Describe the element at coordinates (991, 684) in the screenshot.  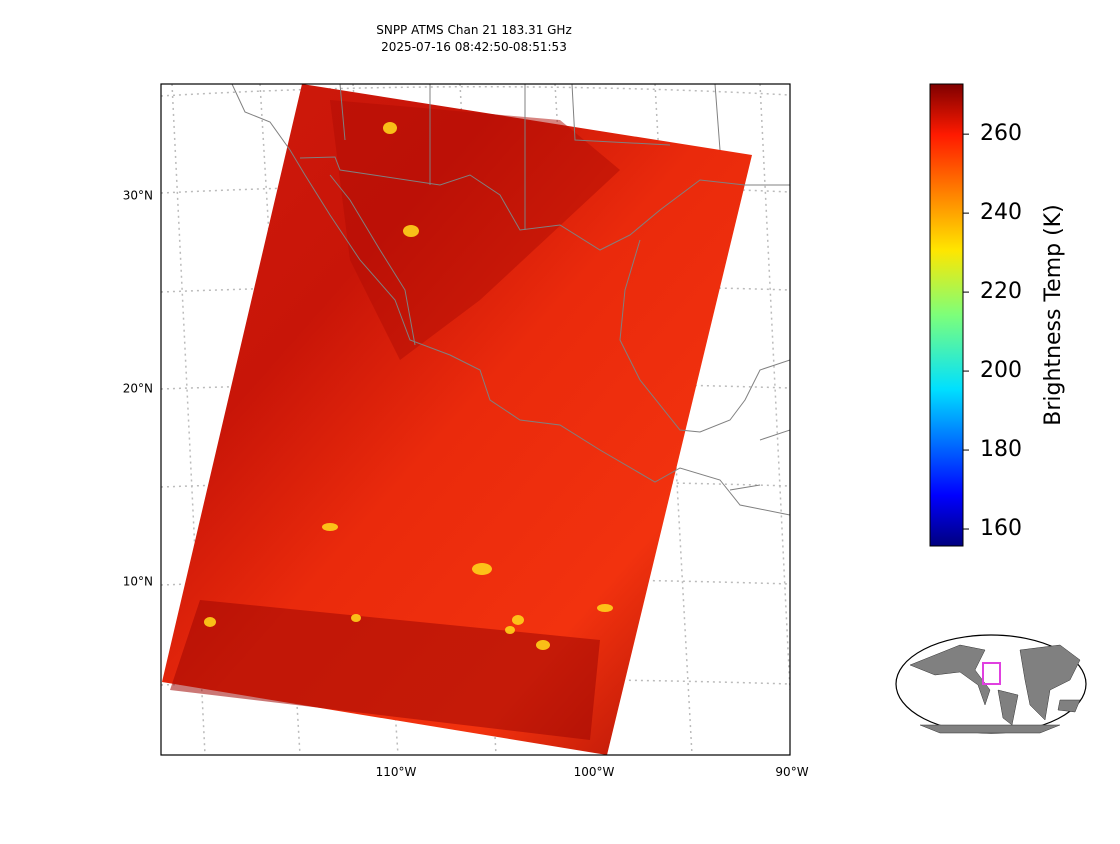
I see `inset-globe` at that location.